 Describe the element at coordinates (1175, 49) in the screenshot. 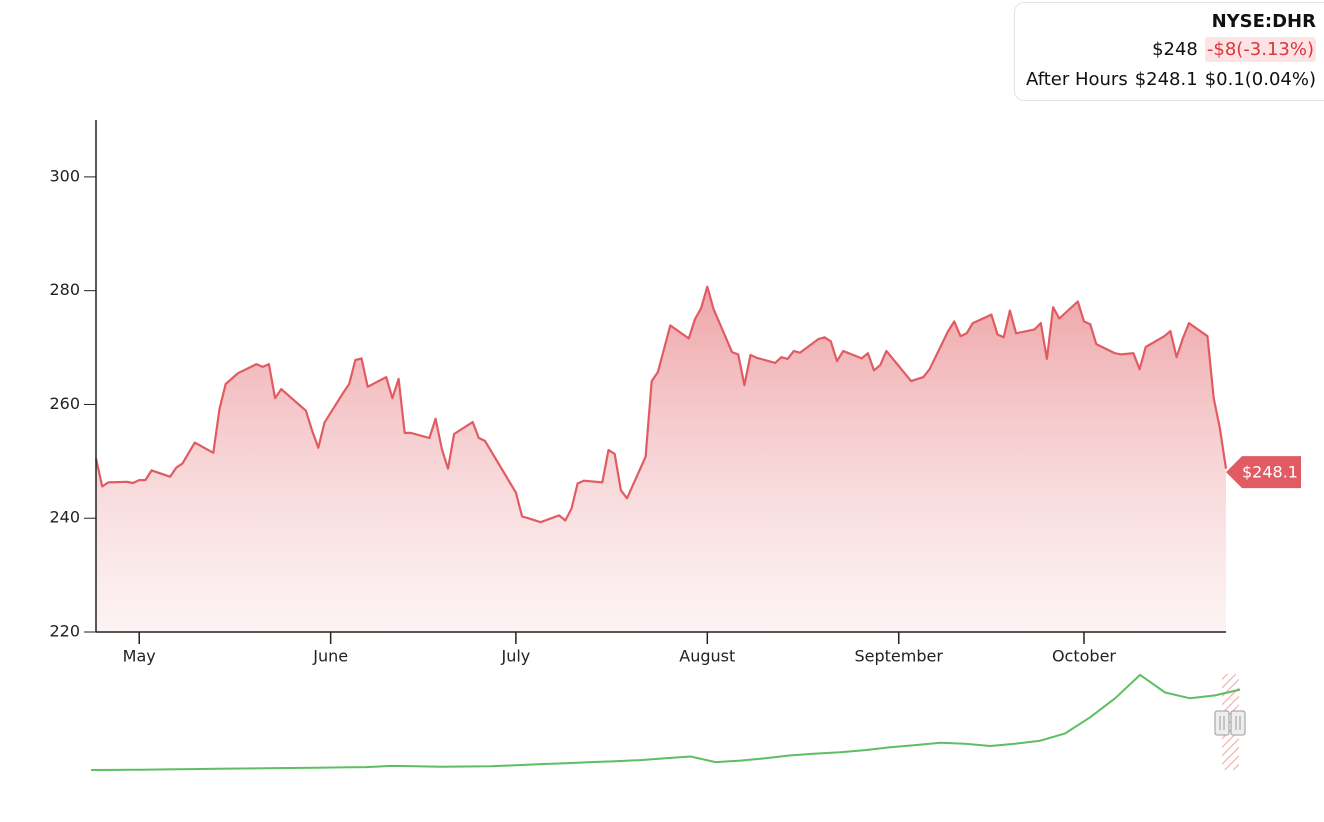

I see `price: $248` at that location.